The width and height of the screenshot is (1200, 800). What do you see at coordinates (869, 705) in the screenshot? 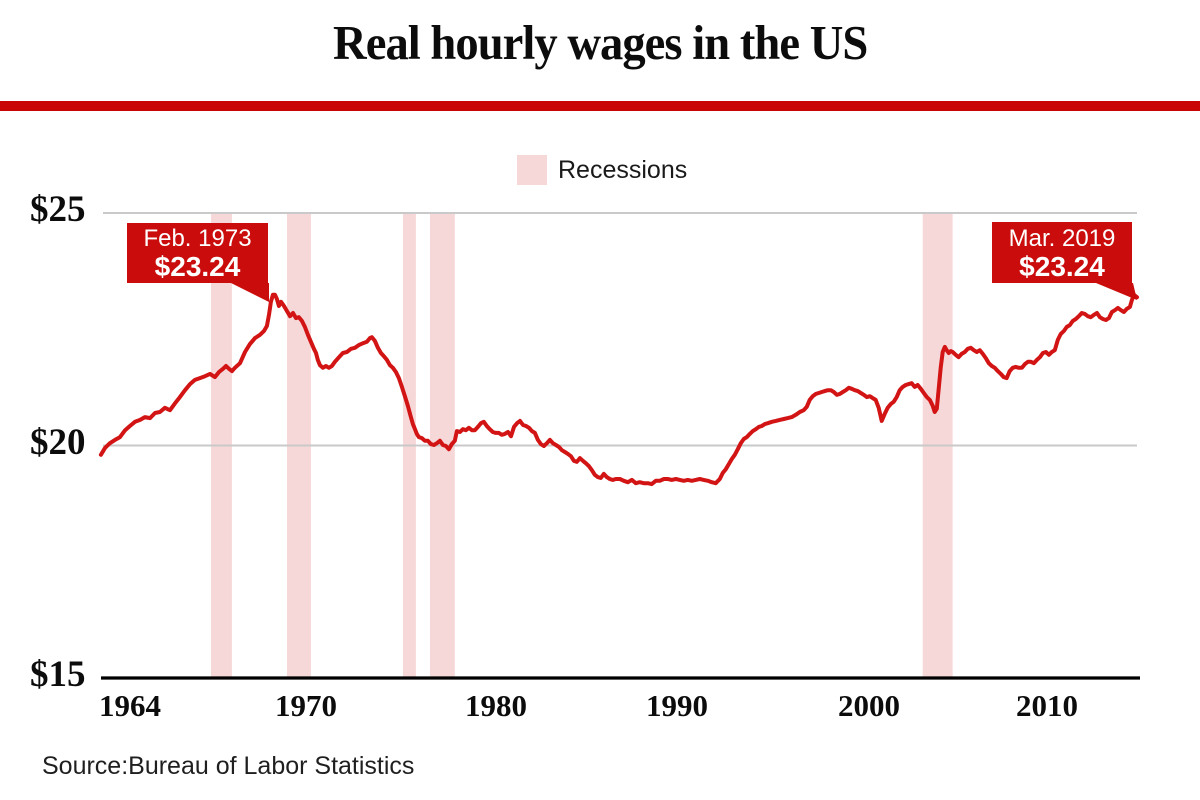
I see `x-axis-tick-label: 2000` at bounding box center [869, 705].